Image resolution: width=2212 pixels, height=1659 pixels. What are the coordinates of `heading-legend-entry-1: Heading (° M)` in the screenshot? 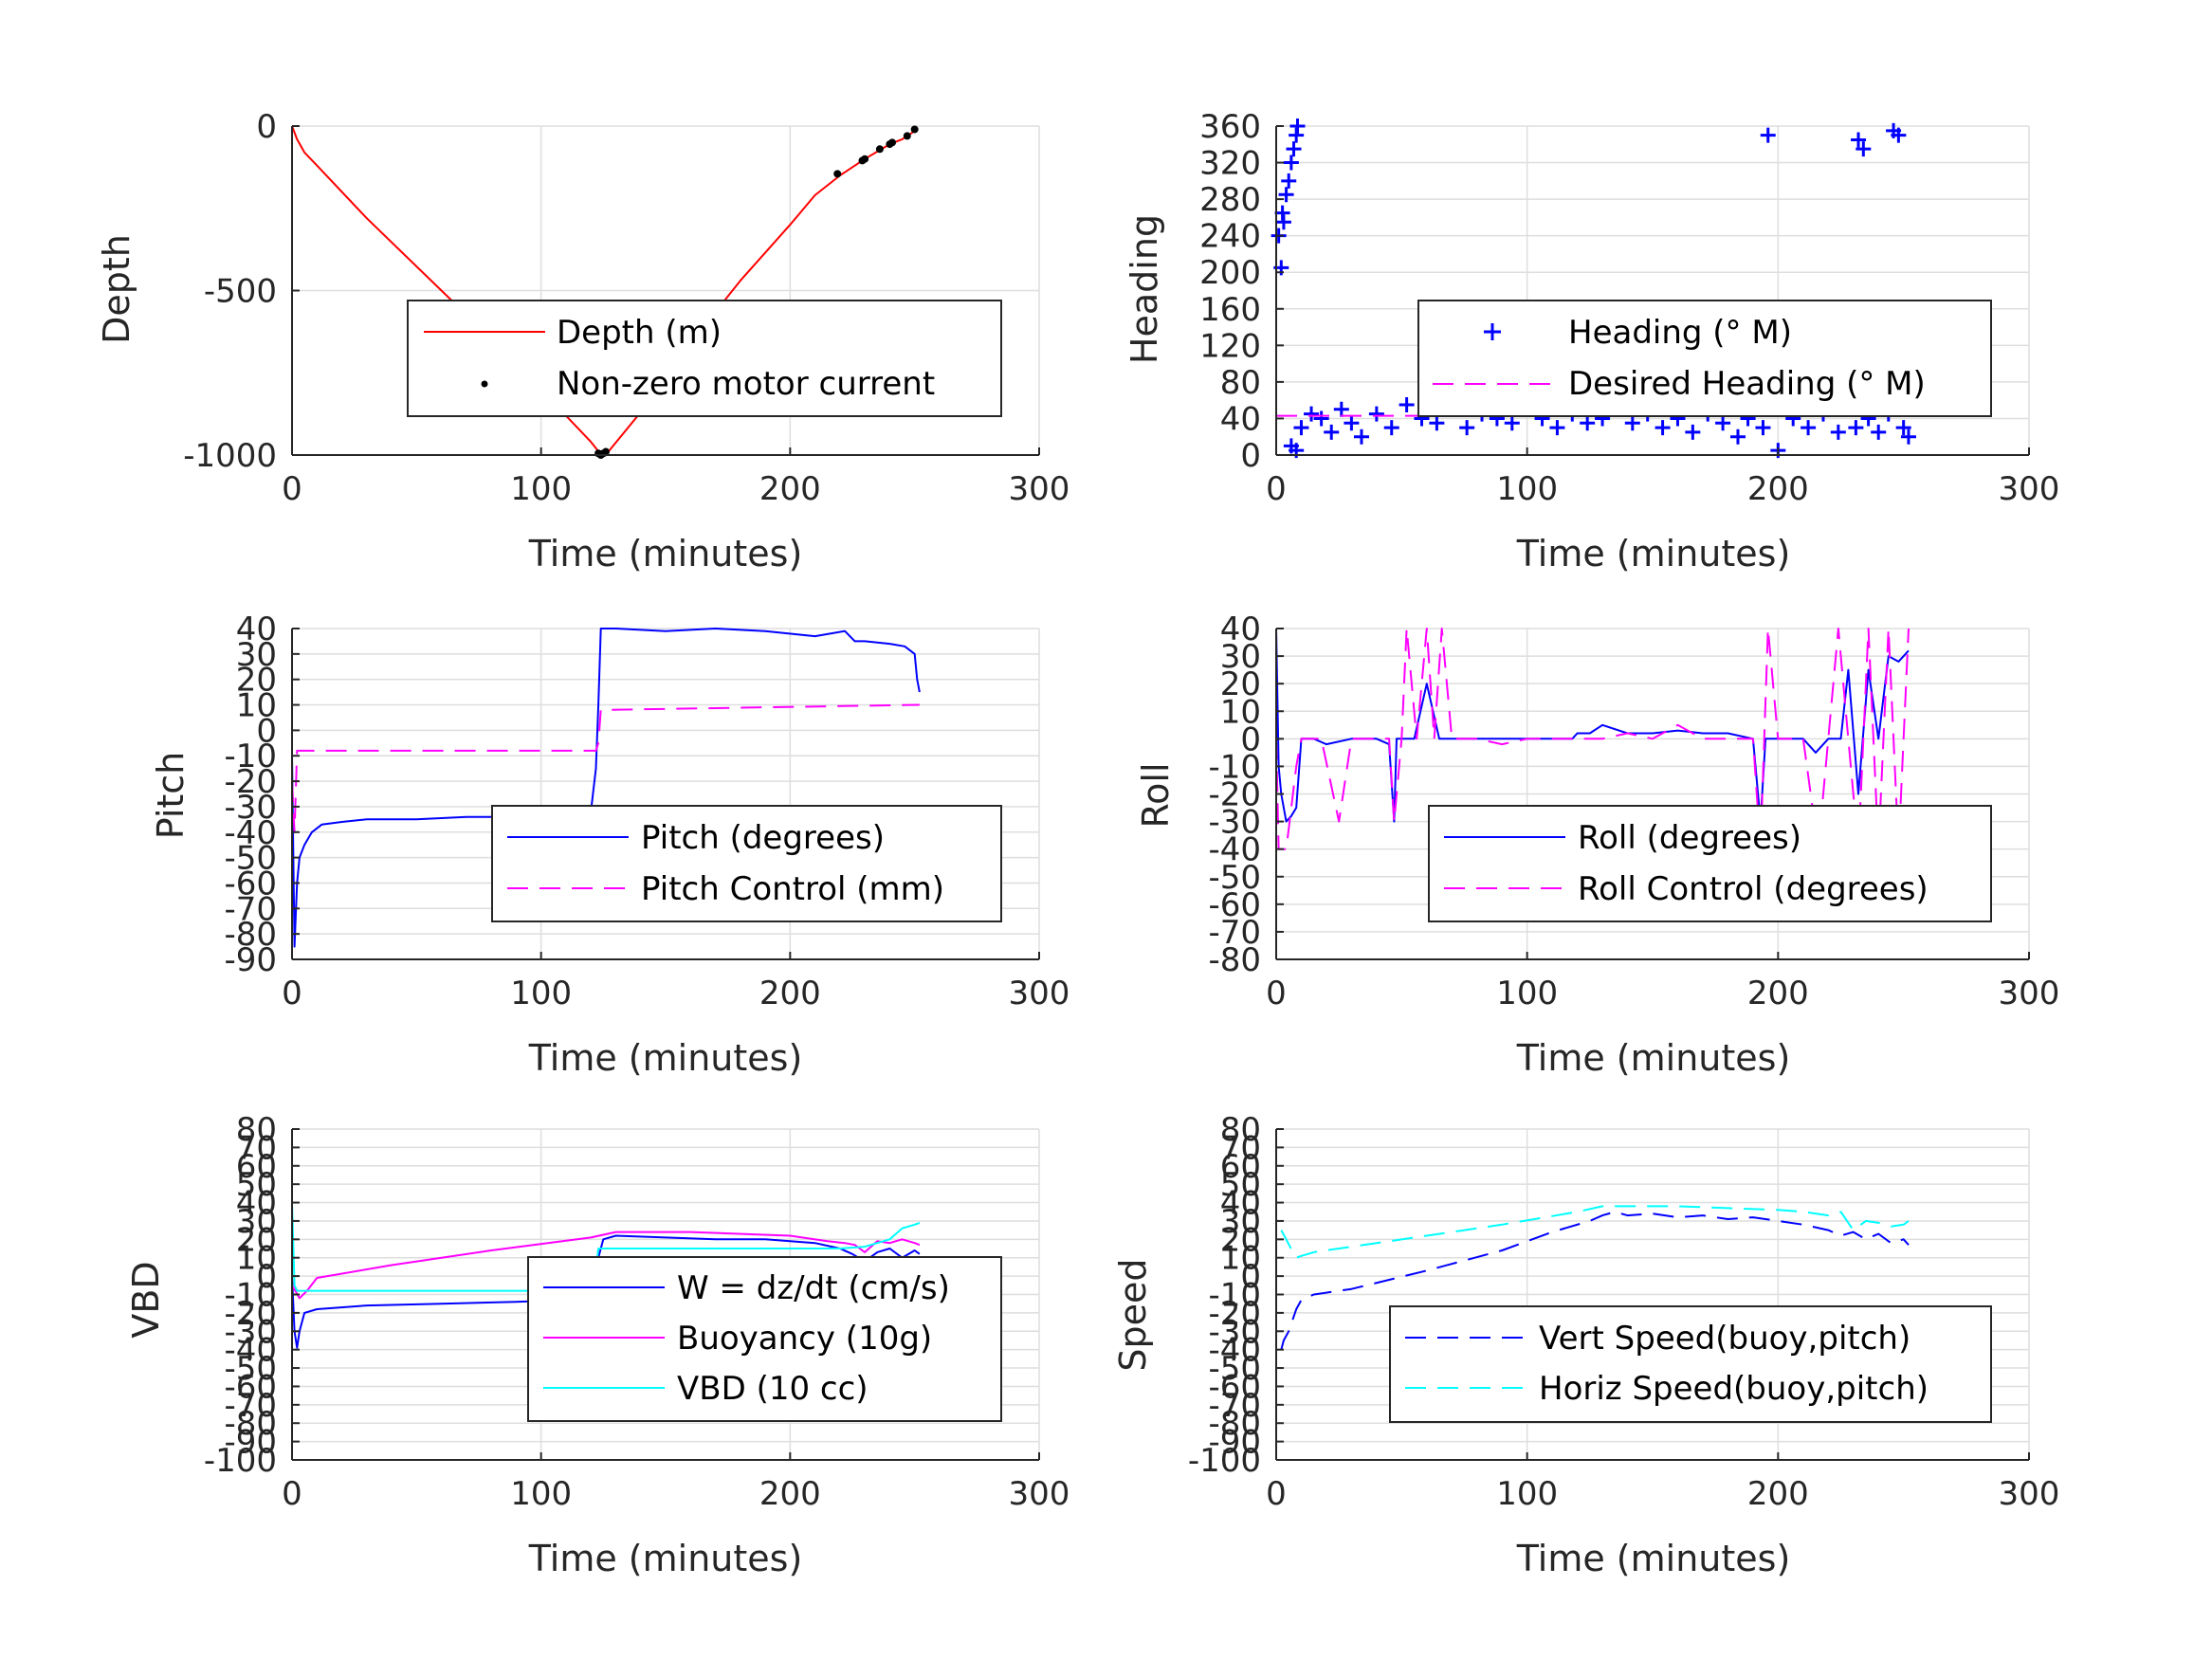 It's located at (1680, 333).